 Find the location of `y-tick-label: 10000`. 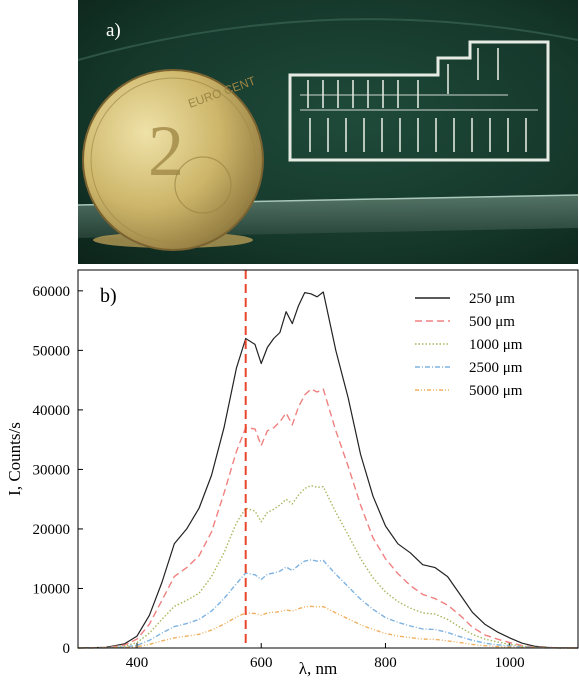

y-tick-label: 10000 is located at coordinates (52, 589).